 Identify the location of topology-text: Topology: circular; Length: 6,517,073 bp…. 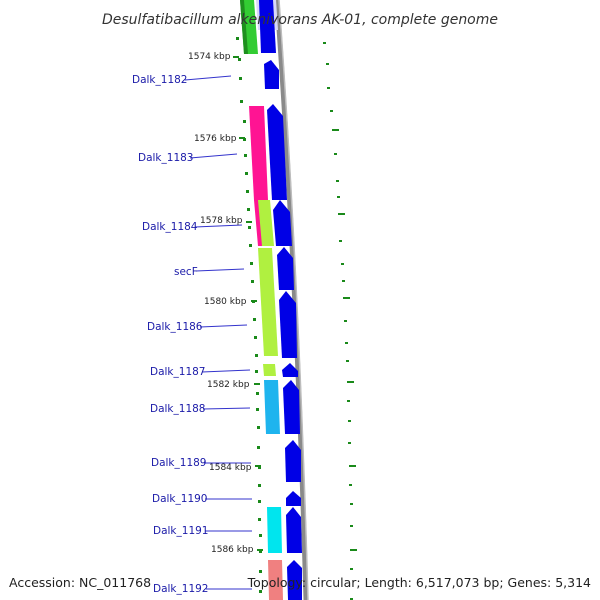
(419, 582).